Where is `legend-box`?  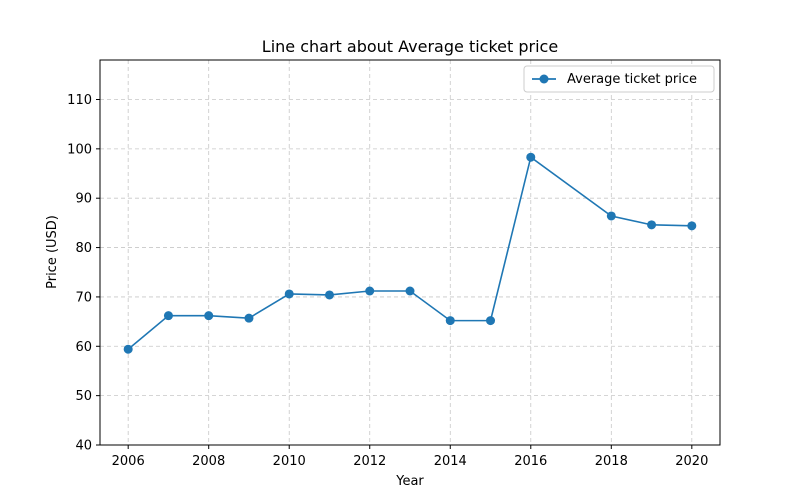 legend-box is located at coordinates (619, 79).